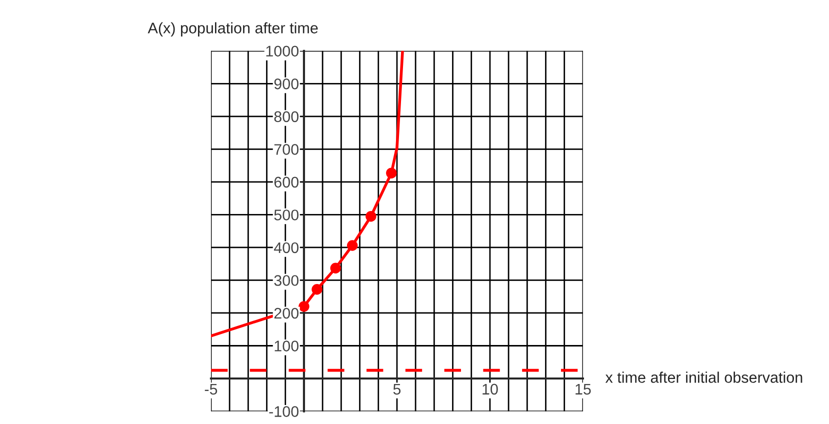 The image size is (829, 424). What do you see at coordinates (286, 313) in the screenshot?
I see `y-tick-label: 200` at bounding box center [286, 313].